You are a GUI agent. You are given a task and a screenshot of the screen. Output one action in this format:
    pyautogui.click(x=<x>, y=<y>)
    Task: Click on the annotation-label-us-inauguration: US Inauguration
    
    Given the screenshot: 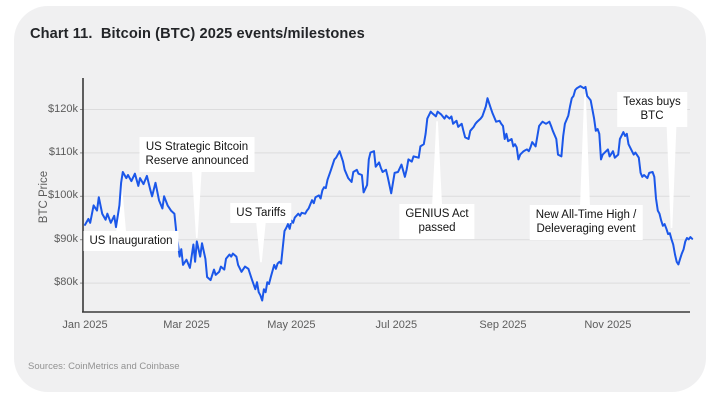 What is the action you would take?
    pyautogui.click(x=131, y=241)
    